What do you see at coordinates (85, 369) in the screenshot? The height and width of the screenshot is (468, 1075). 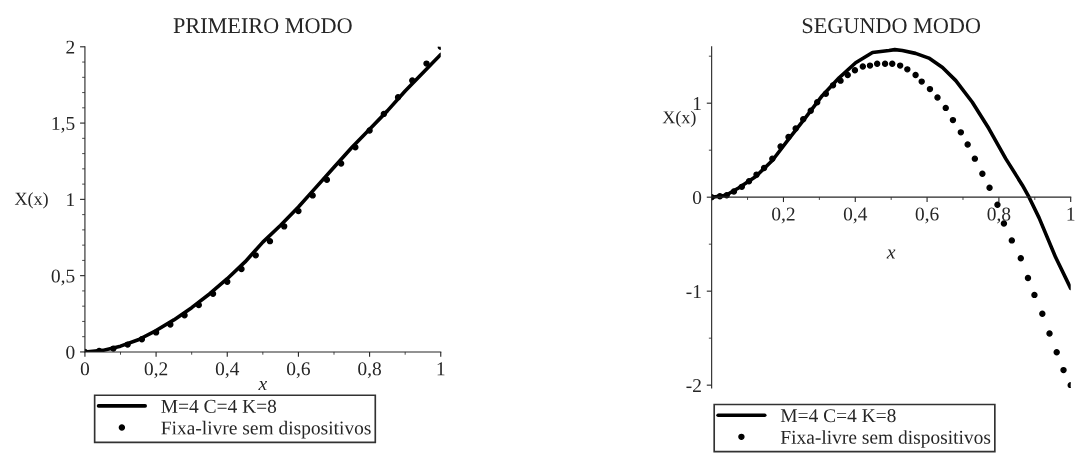 I see `x-tick-label: 0` at bounding box center [85, 369].